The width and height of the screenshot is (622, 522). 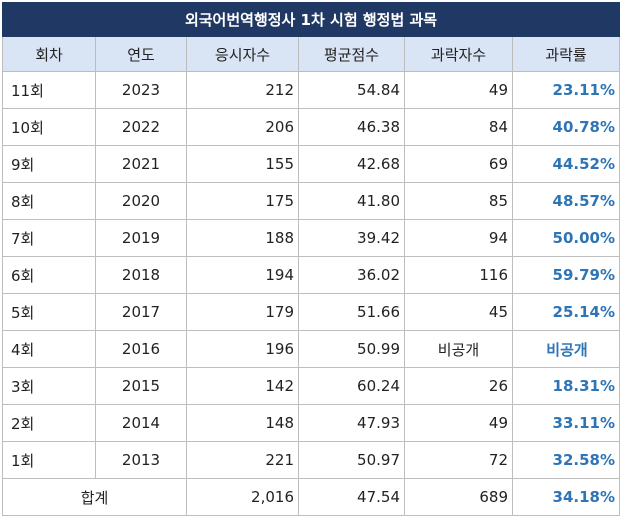 I want to click on cell-year: 2020, so click(x=141, y=201).